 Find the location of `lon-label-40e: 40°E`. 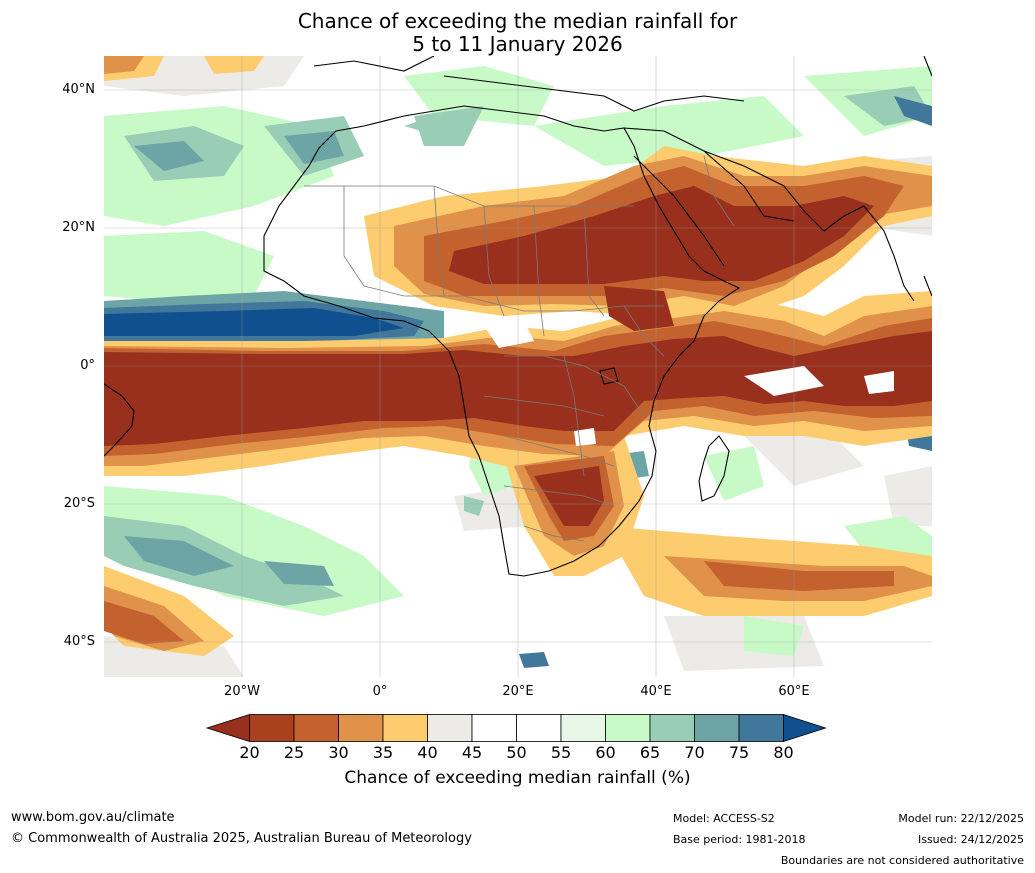

lon-label-40e: 40°E is located at coordinates (656, 691).